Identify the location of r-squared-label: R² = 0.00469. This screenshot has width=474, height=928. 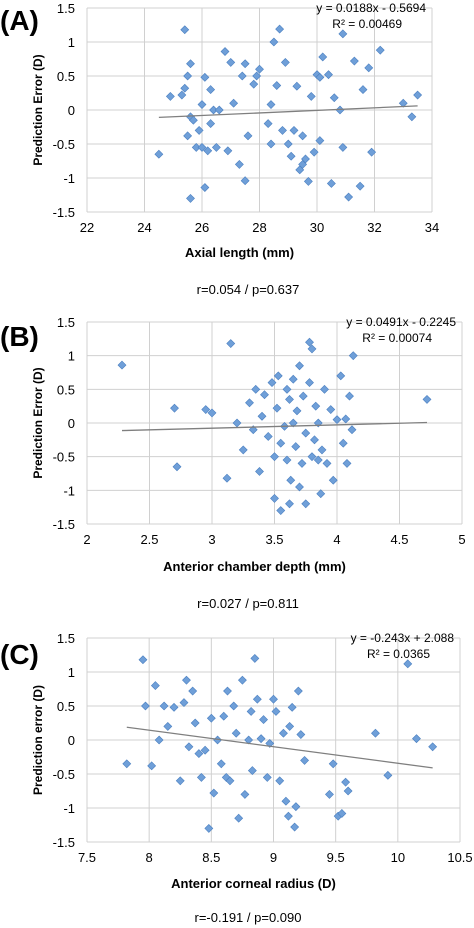
(367, 24).